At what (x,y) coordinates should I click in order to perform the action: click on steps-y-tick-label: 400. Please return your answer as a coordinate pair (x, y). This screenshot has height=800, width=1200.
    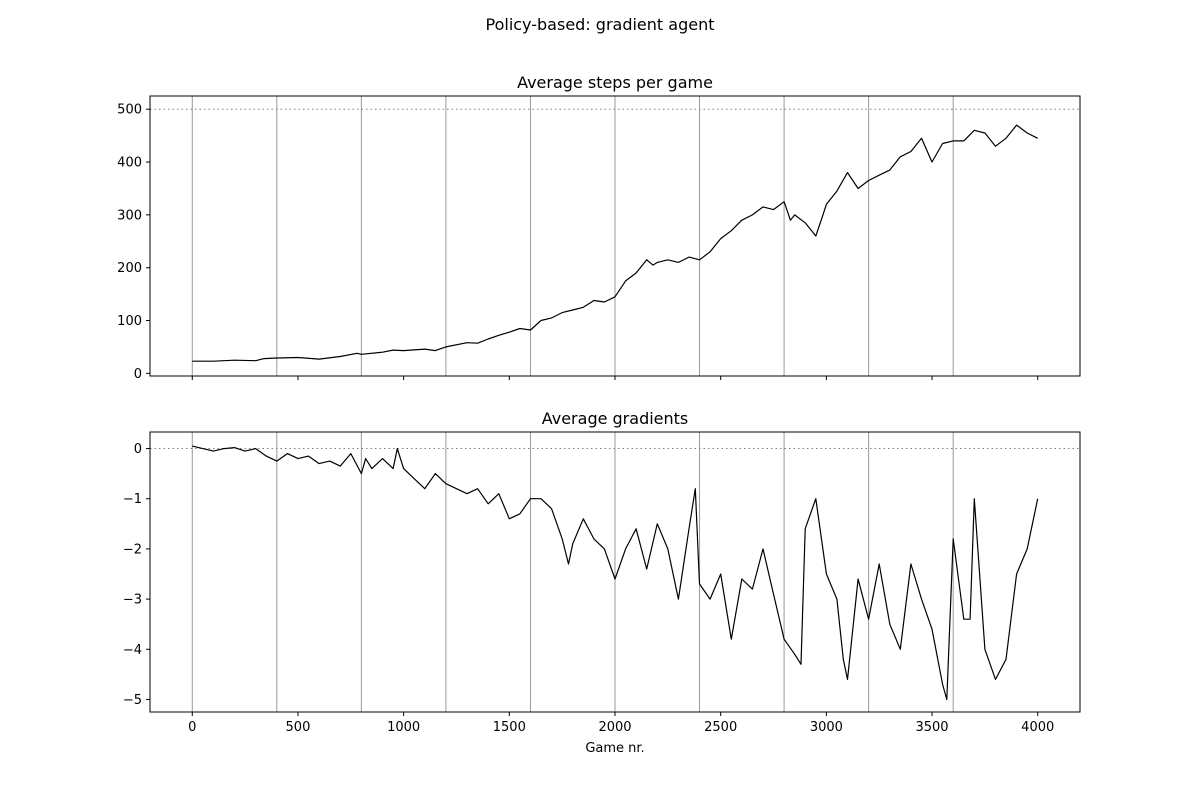
    Looking at the image, I should click on (129, 163).